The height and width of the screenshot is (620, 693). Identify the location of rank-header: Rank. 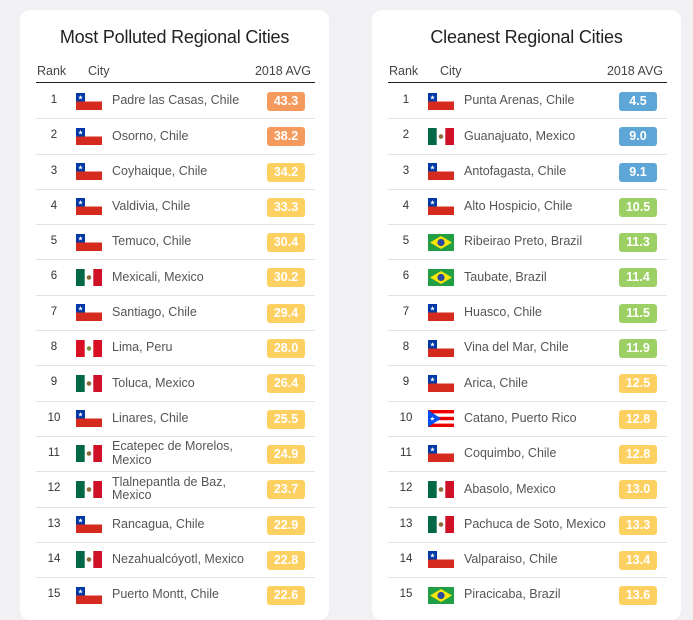
(404, 71).